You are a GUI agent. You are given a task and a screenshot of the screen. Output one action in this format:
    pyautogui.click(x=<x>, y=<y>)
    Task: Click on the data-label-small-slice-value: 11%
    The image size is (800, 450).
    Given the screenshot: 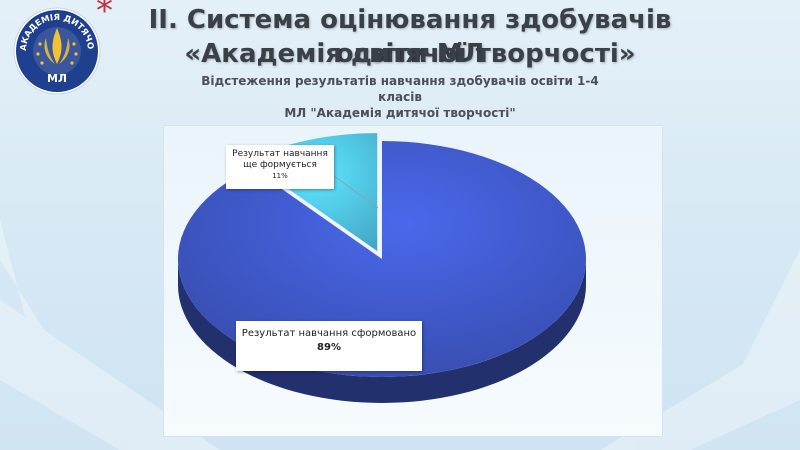 What is the action you would take?
    pyautogui.click(x=280, y=176)
    